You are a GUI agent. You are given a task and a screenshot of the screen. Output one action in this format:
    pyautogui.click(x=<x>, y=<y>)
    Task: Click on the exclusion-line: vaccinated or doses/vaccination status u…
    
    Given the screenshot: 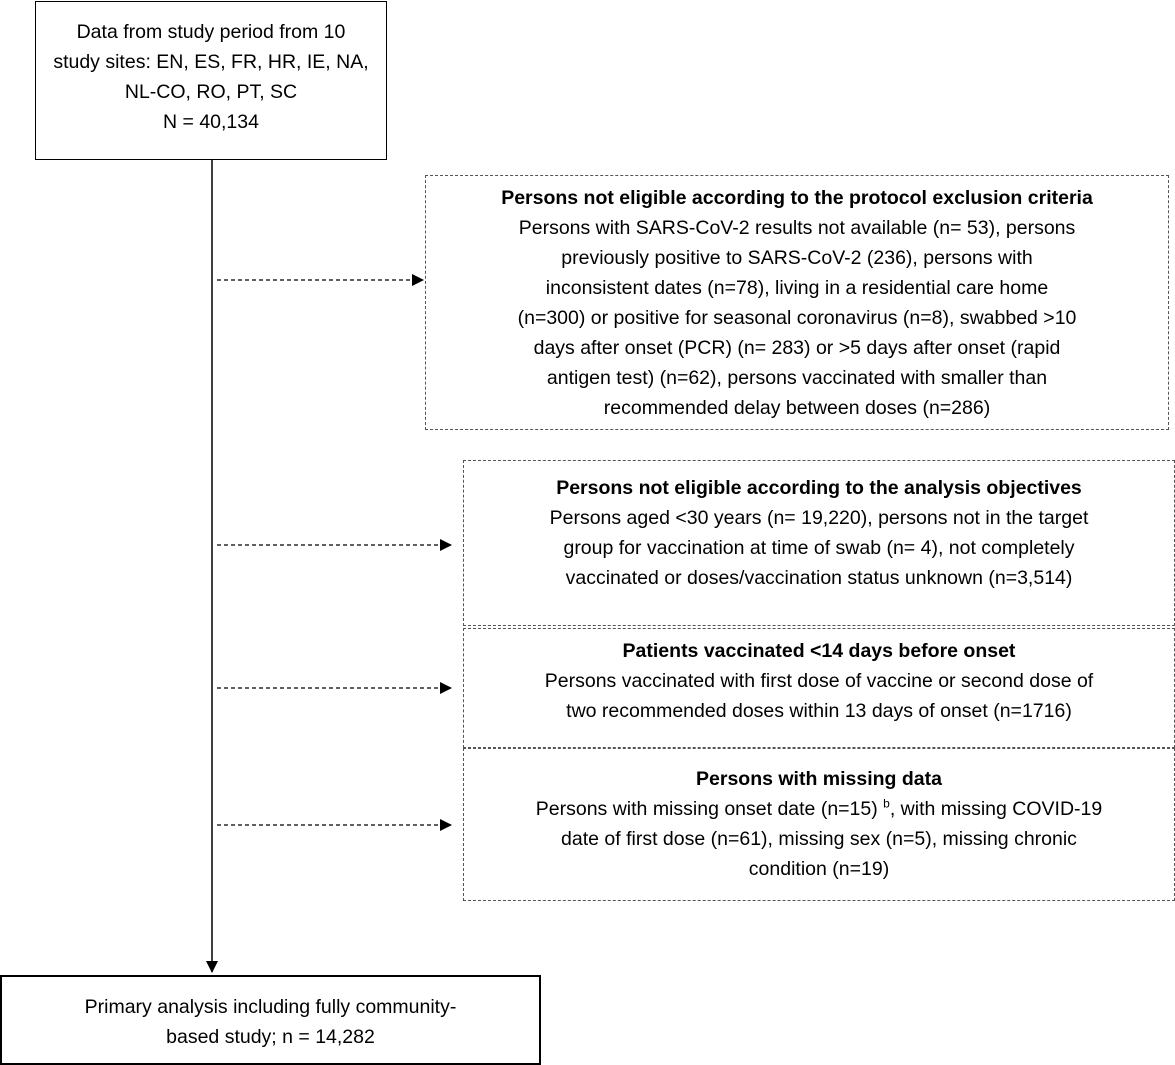 What is the action you would take?
    pyautogui.click(x=819, y=578)
    